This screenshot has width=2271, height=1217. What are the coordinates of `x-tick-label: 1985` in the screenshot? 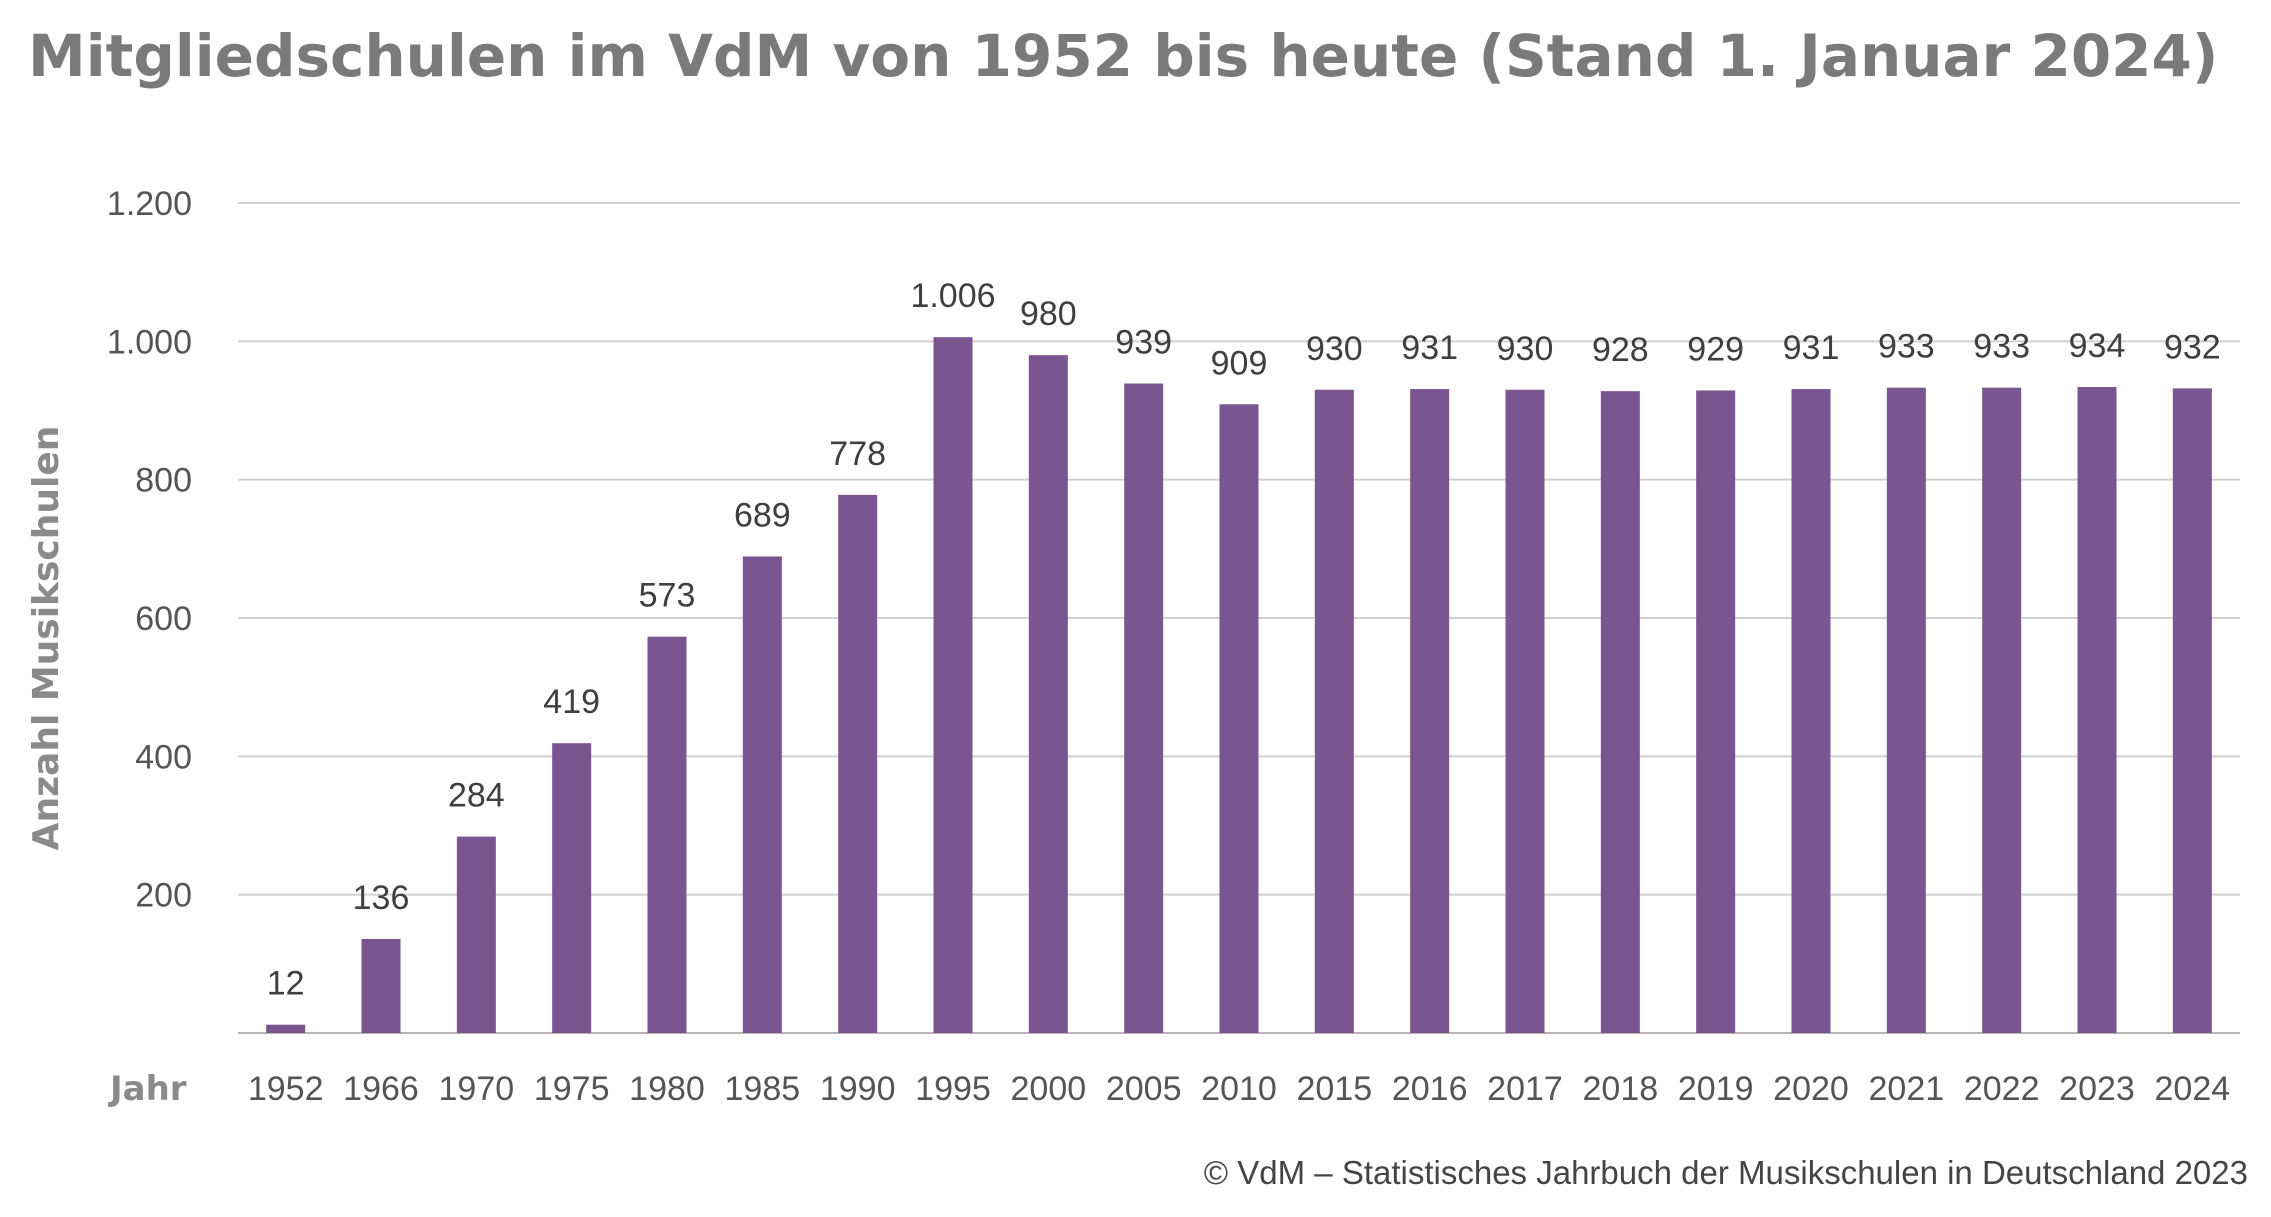 It's located at (763, 1089).